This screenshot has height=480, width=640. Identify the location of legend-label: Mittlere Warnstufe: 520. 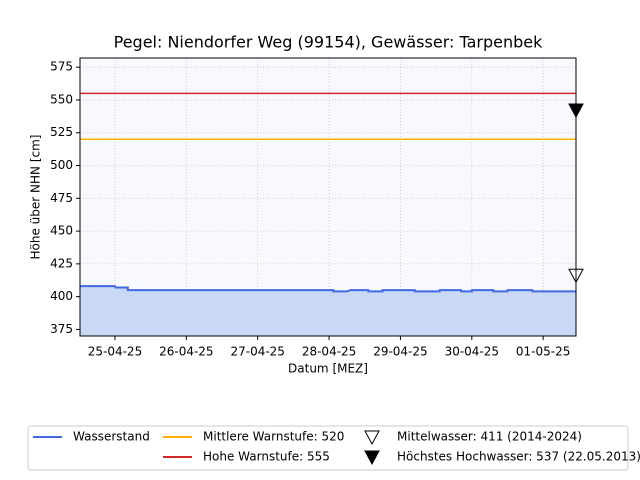
(273, 437).